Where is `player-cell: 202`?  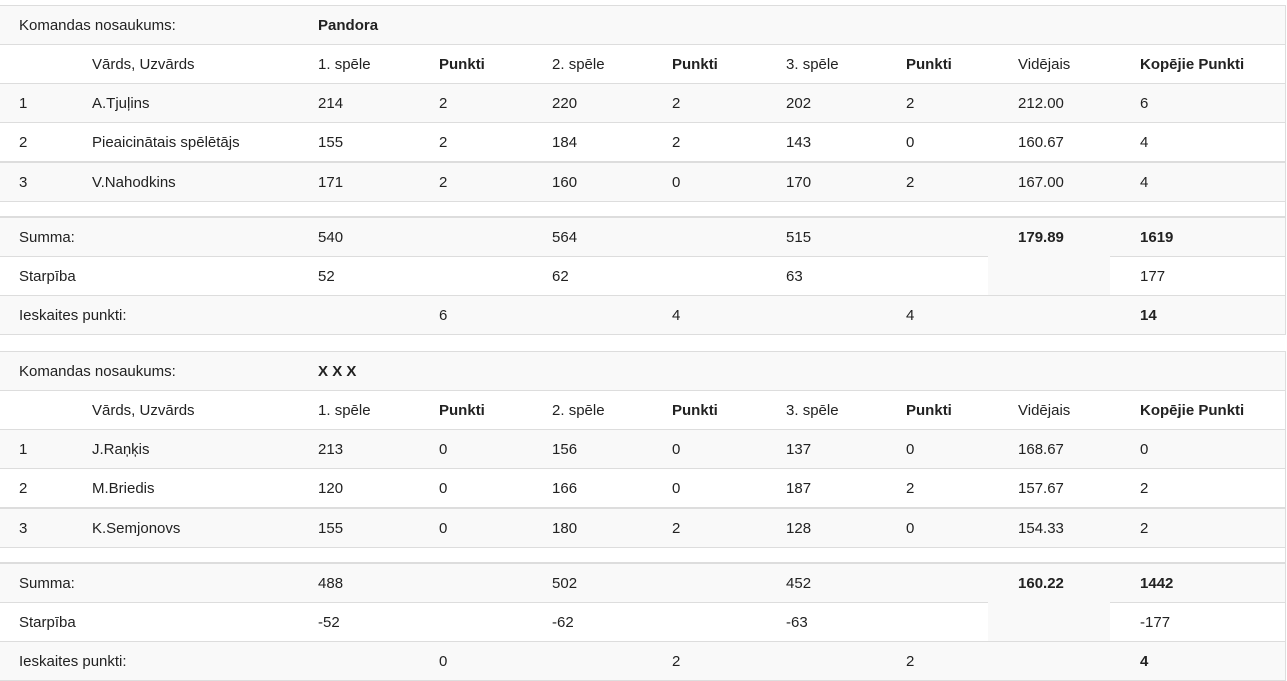 player-cell: 202 is located at coordinates (827, 103).